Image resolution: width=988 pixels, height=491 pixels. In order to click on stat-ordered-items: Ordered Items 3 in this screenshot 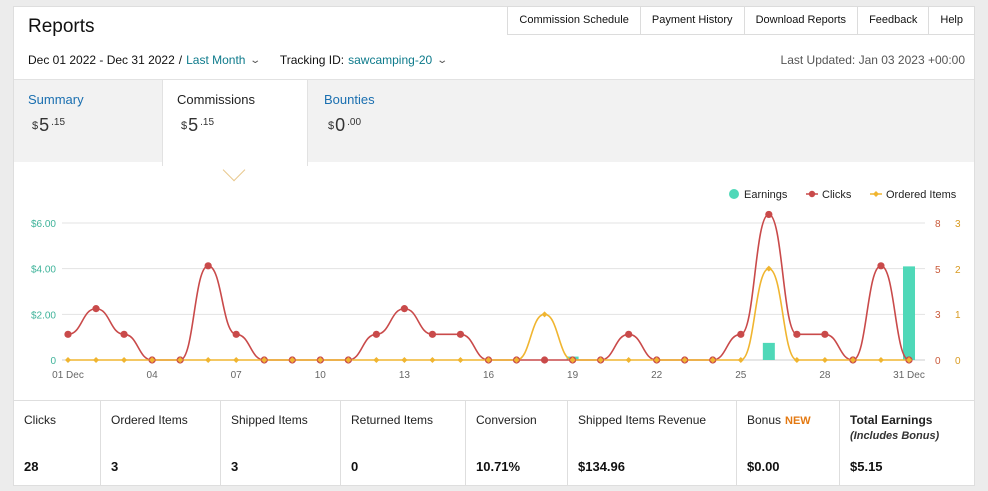, I will do `click(161, 443)`.